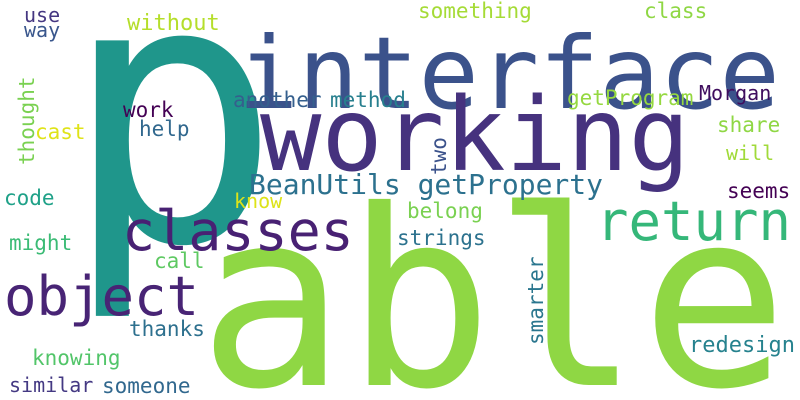 The width and height of the screenshot is (800, 400). What do you see at coordinates (27, 120) in the screenshot?
I see `word: thought` at bounding box center [27, 120].